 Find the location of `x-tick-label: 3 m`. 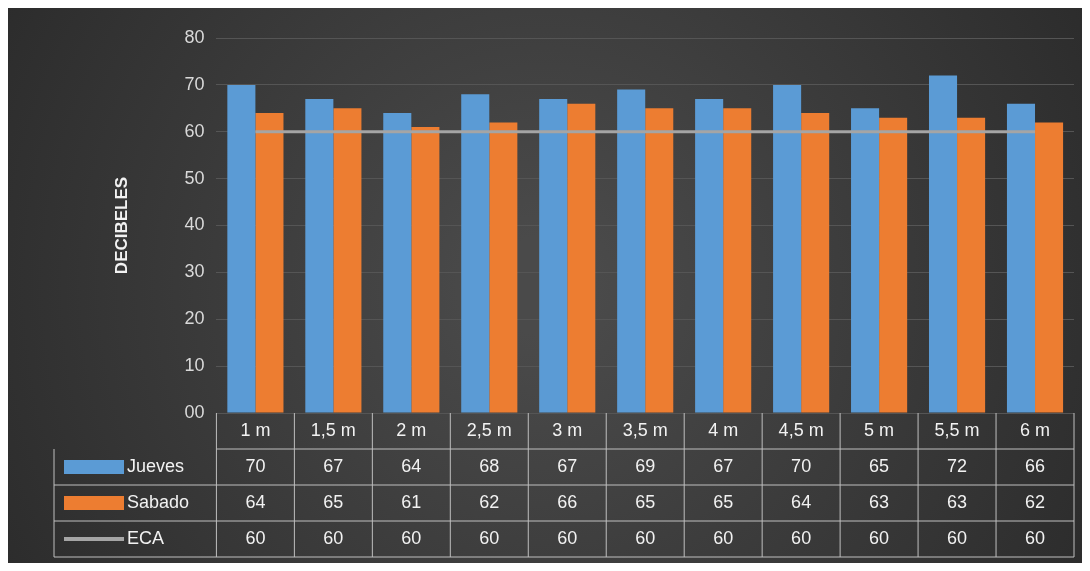

x-tick-label: 3 m is located at coordinates (567, 429).